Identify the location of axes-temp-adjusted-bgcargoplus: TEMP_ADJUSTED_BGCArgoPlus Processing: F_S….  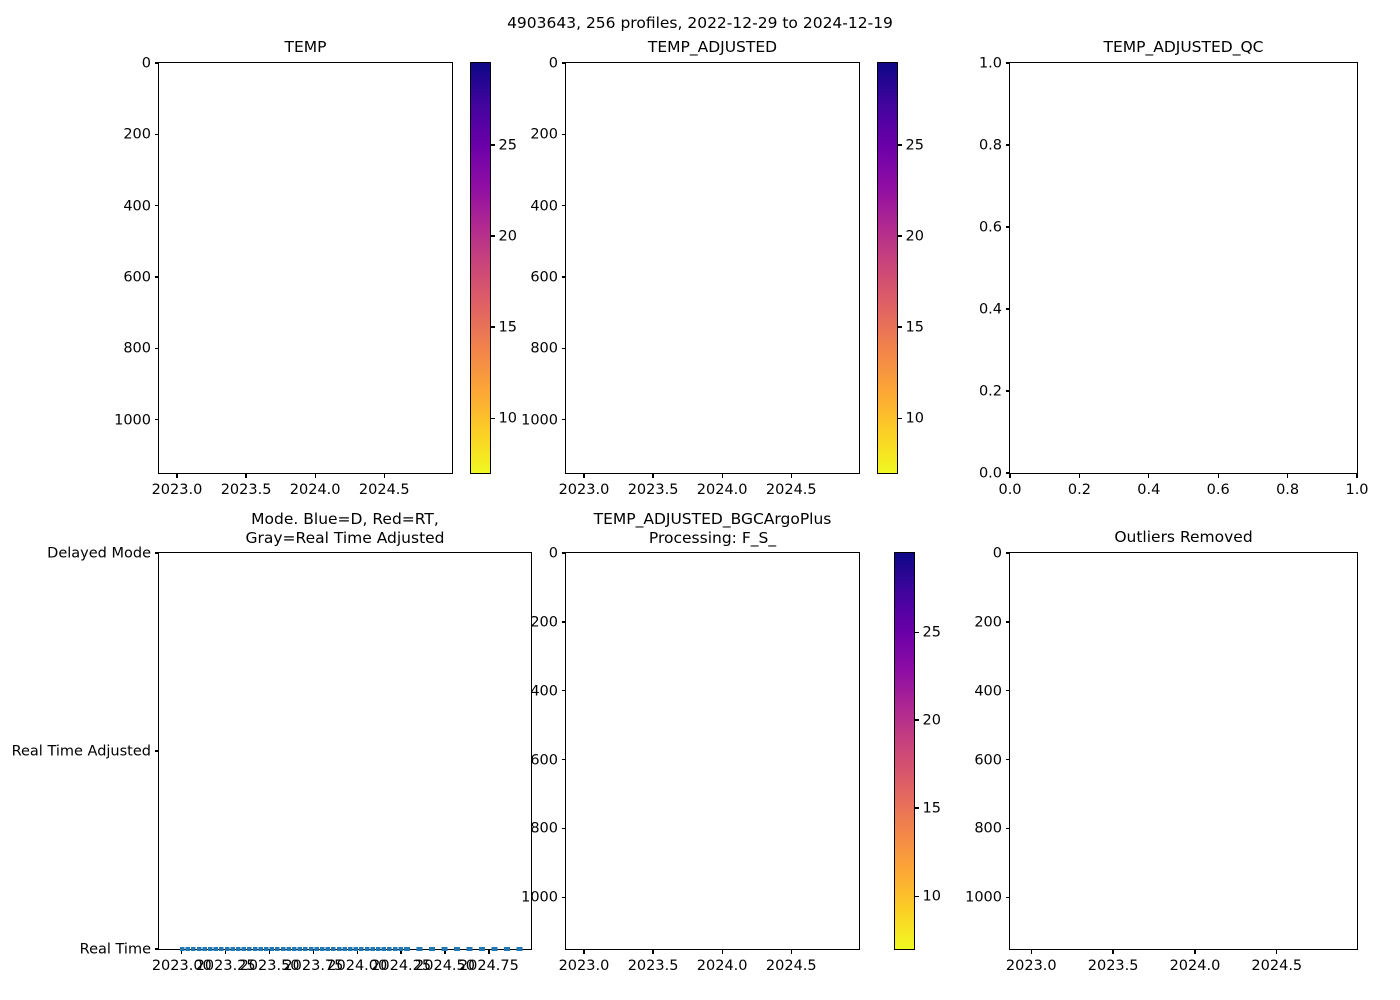
(690, 742).